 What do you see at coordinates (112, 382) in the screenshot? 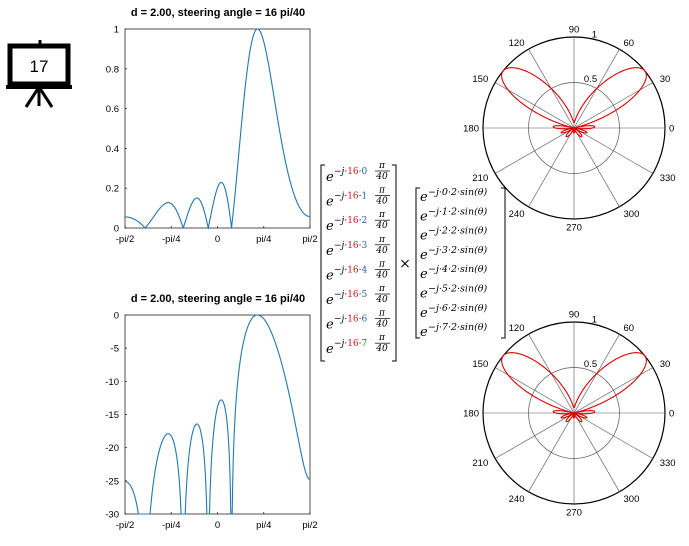
I see `y-tick-label: -10` at bounding box center [112, 382].